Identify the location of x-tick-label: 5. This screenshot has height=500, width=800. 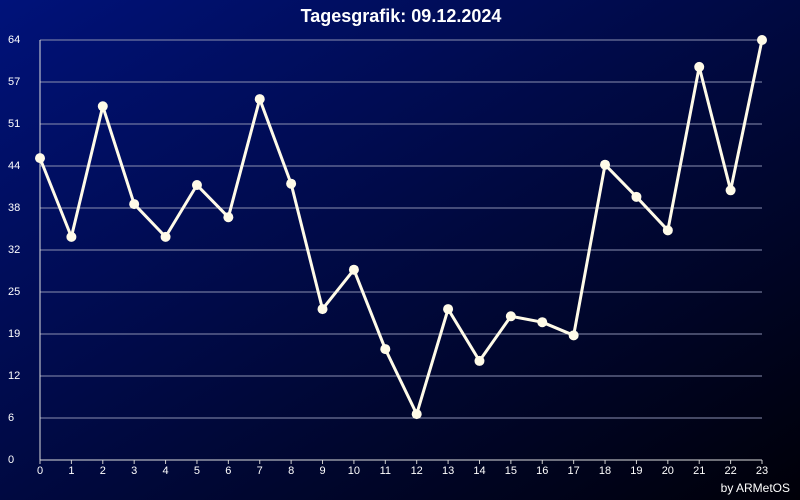
(197, 471).